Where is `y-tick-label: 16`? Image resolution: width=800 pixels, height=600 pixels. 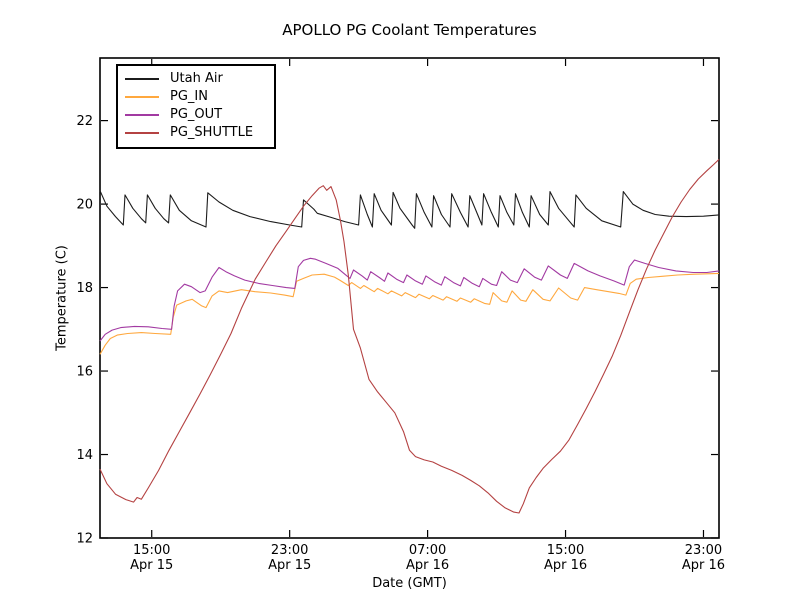 y-tick-label: 16 is located at coordinates (84, 372).